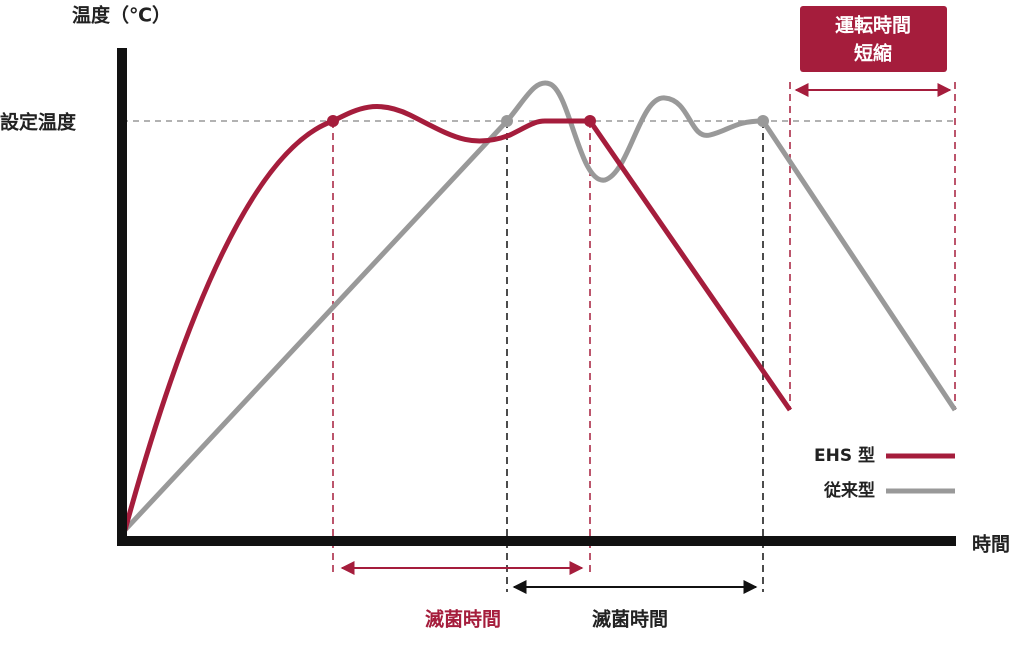 Image resolution: width=1024 pixels, height=651 pixels. What do you see at coordinates (873, 39) in the screenshot?
I see `callout-box` at bounding box center [873, 39].